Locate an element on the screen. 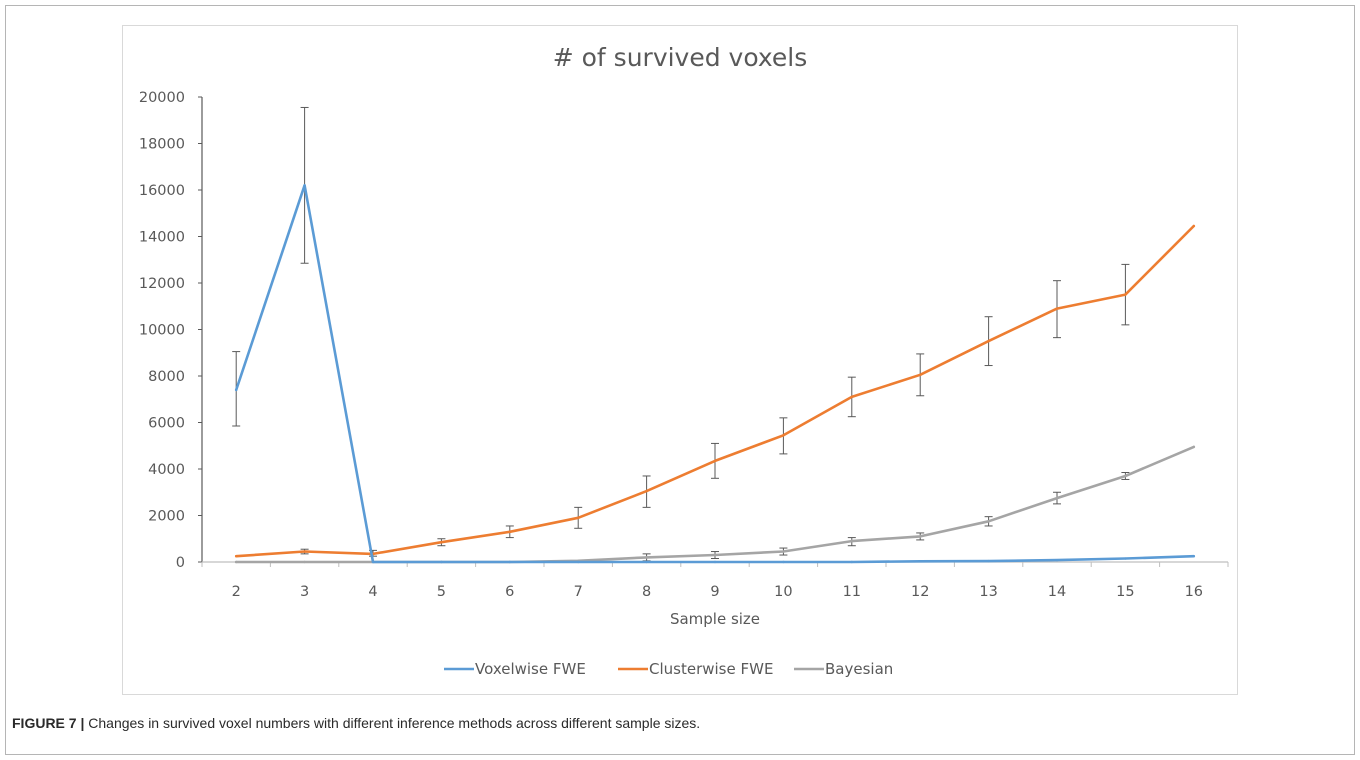 The width and height of the screenshot is (1360, 760). x-tick-label: 7 is located at coordinates (578, 592).